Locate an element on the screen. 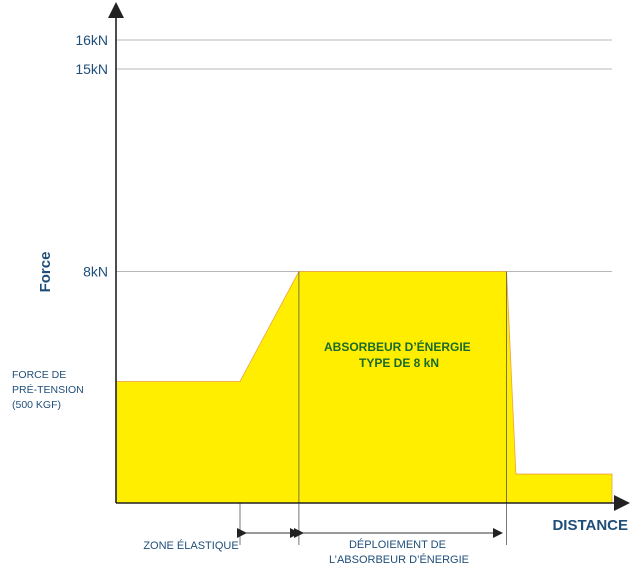 The image size is (630, 569). pretension-note: FORCE DE PRÉ-TENSION (500 KGF) is located at coordinates (49, 390).